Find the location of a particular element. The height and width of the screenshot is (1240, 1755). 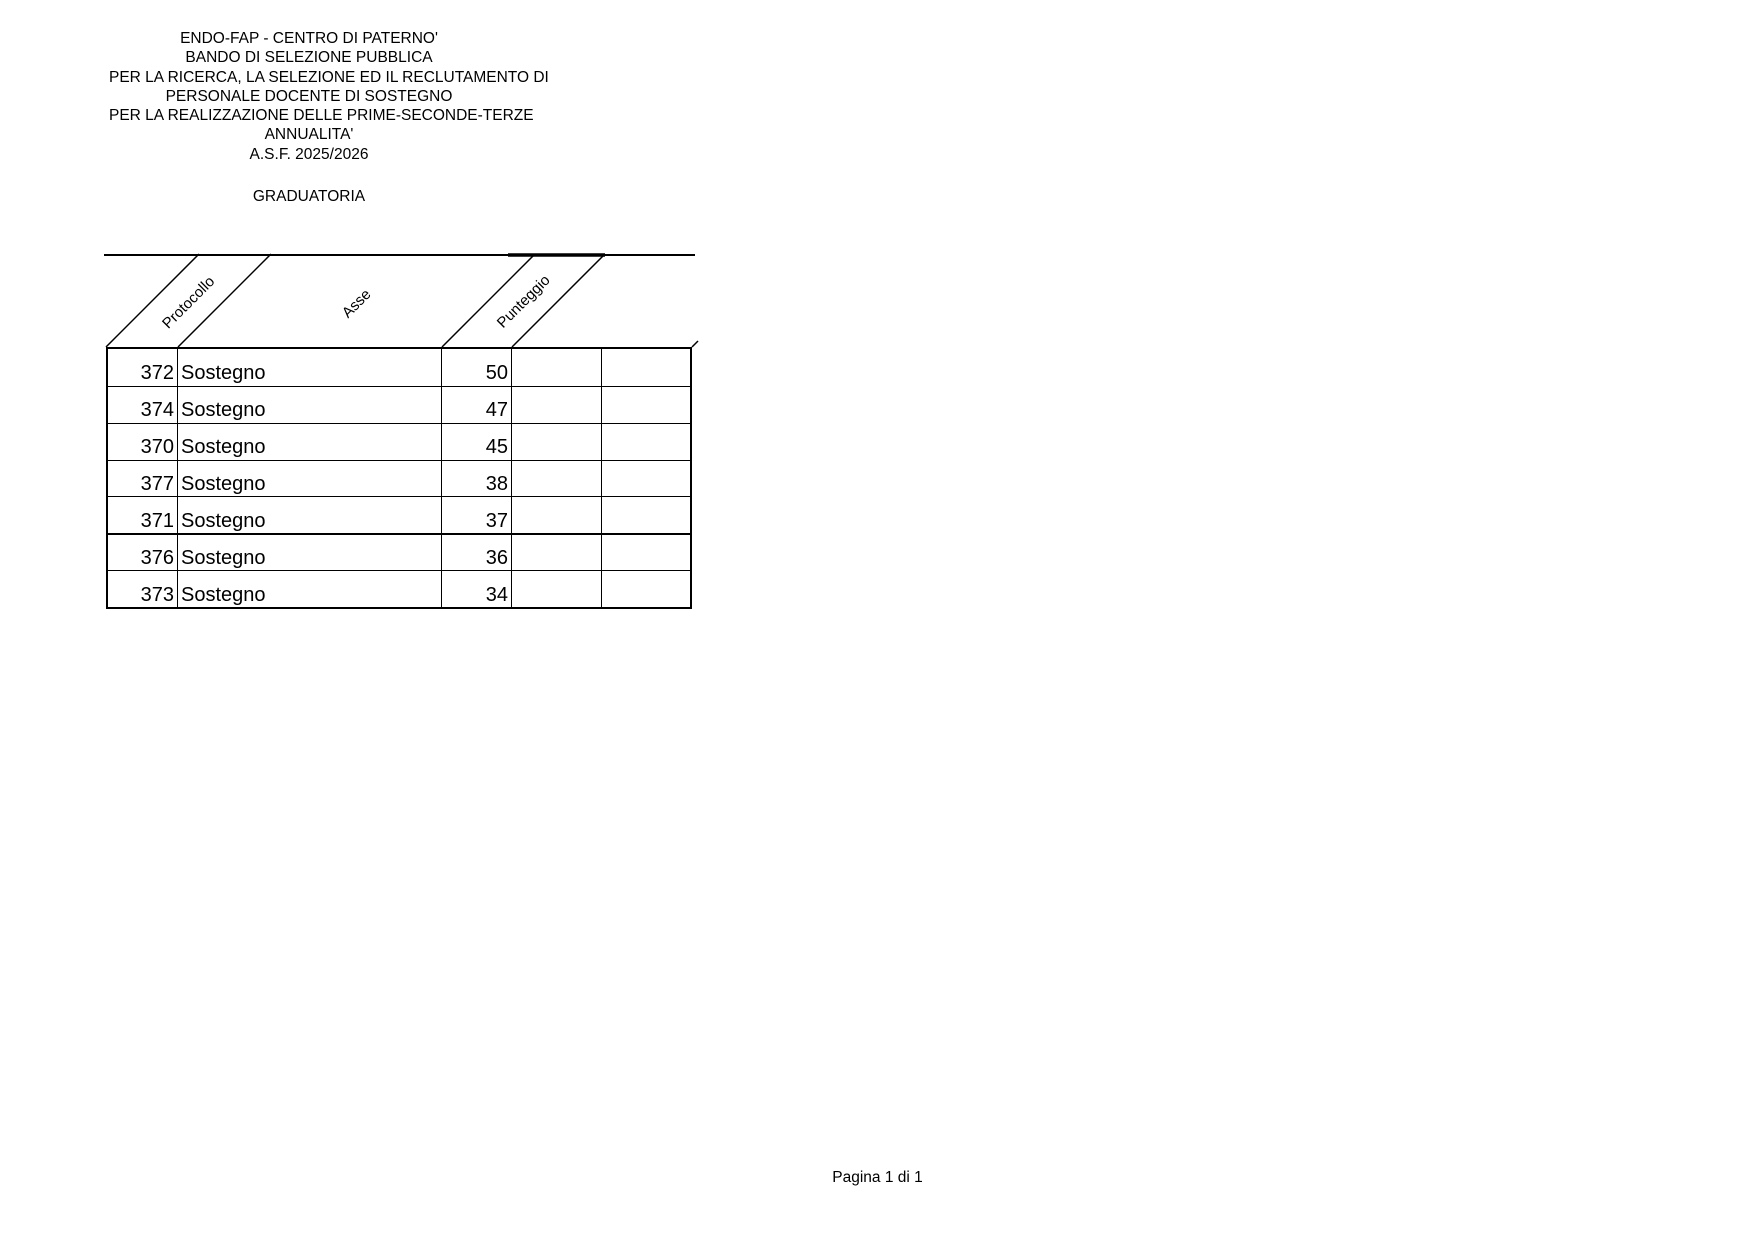

diagonal-line-stub is located at coordinates (695, 344).